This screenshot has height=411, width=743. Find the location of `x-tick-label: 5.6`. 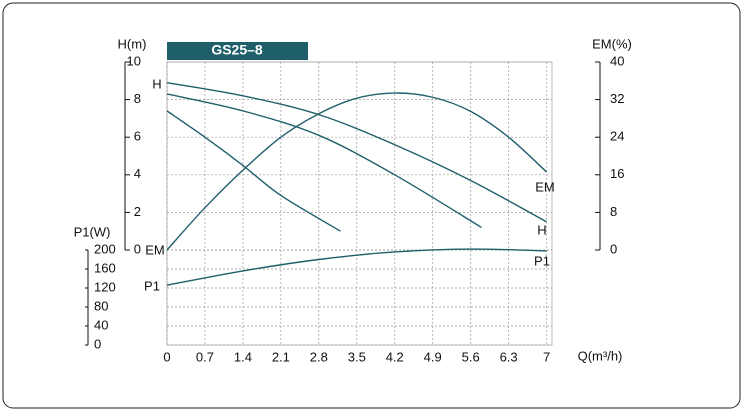

x-tick-label: 5.6 is located at coordinates (471, 356).